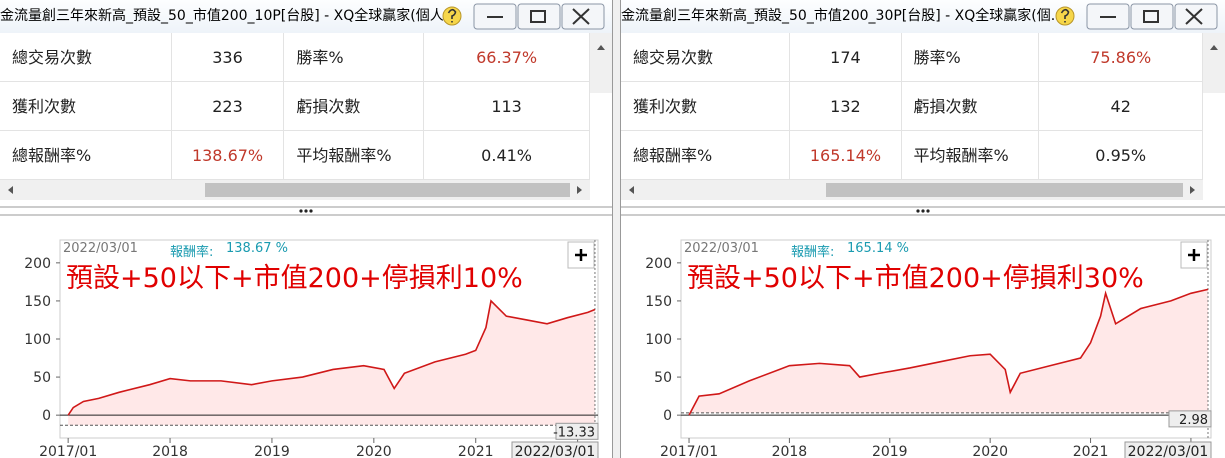 This screenshot has height=458, width=1225. I want to click on close-button-glyph, so click(581, 16).